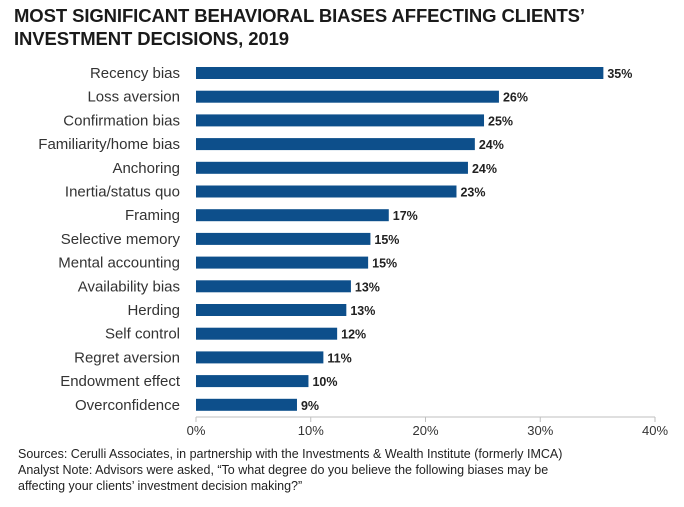  Describe the element at coordinates (129, 286) in the screenshot. I see `category-label: Availability bias` at that location.